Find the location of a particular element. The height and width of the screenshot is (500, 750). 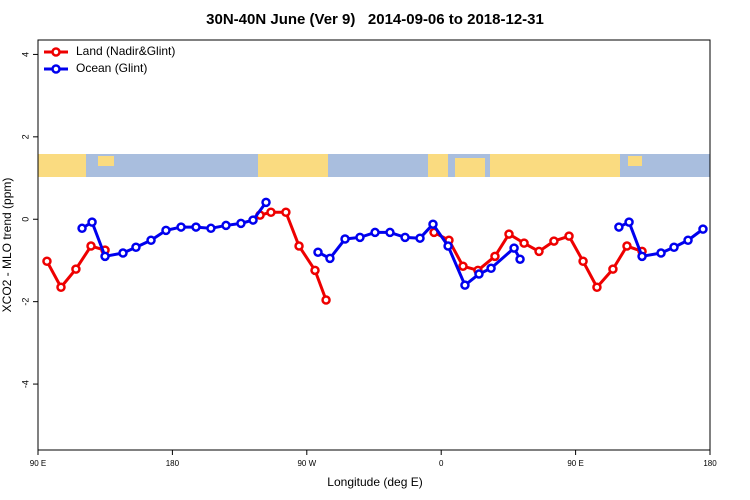

series-line is located at coordinates (344, 255).